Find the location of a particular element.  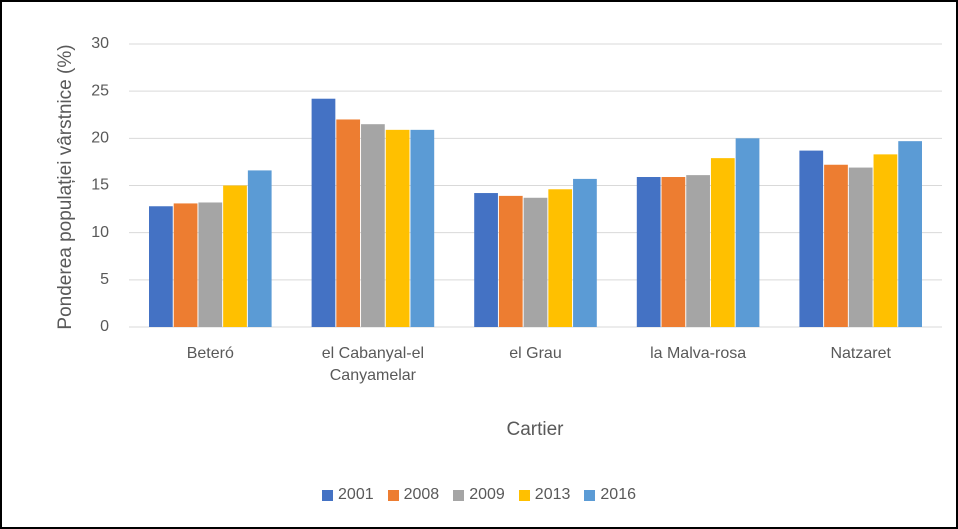

legend-label: 2001 is located at coordinates (356, 494).